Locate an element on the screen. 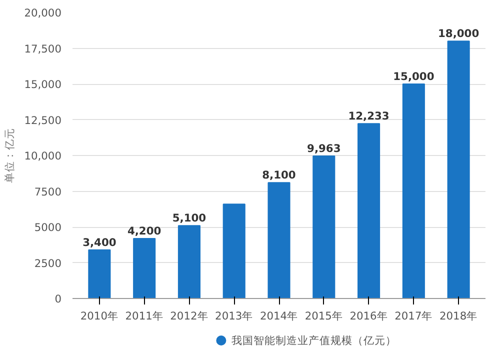 Image resolution: width=500 pixels, height=362 pixels. text: 15,000 is located at coordinates (413, 76).